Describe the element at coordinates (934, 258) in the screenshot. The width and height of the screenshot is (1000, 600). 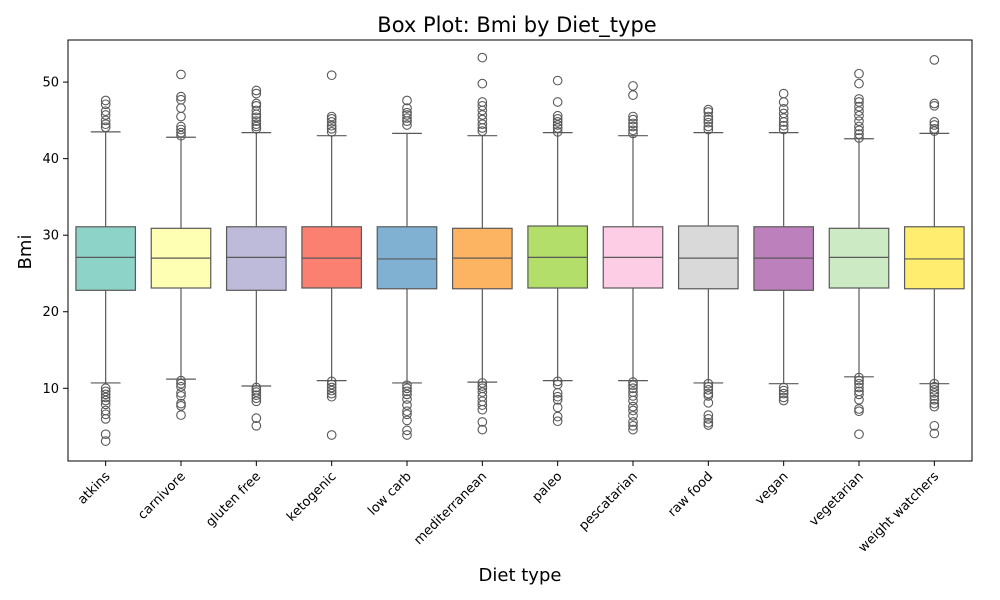
I see `box-weight-watchers` at that location.